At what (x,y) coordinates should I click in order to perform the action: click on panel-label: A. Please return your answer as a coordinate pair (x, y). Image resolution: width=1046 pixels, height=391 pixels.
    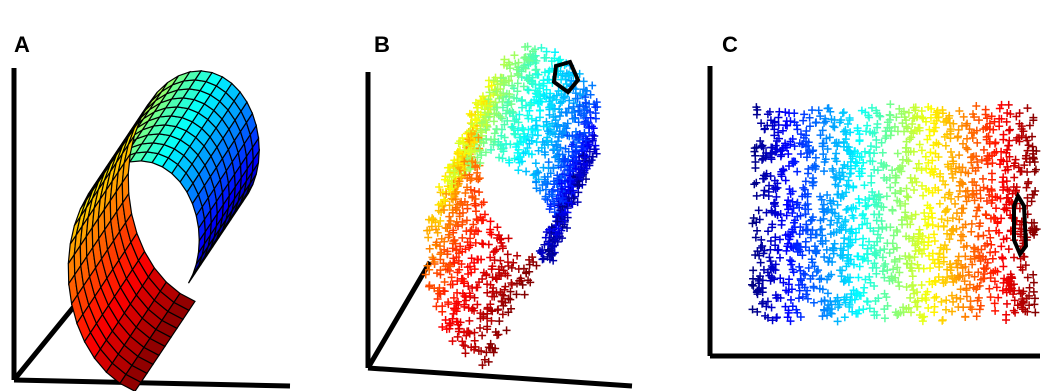
    Looking at the image, I should click on (22, 44).